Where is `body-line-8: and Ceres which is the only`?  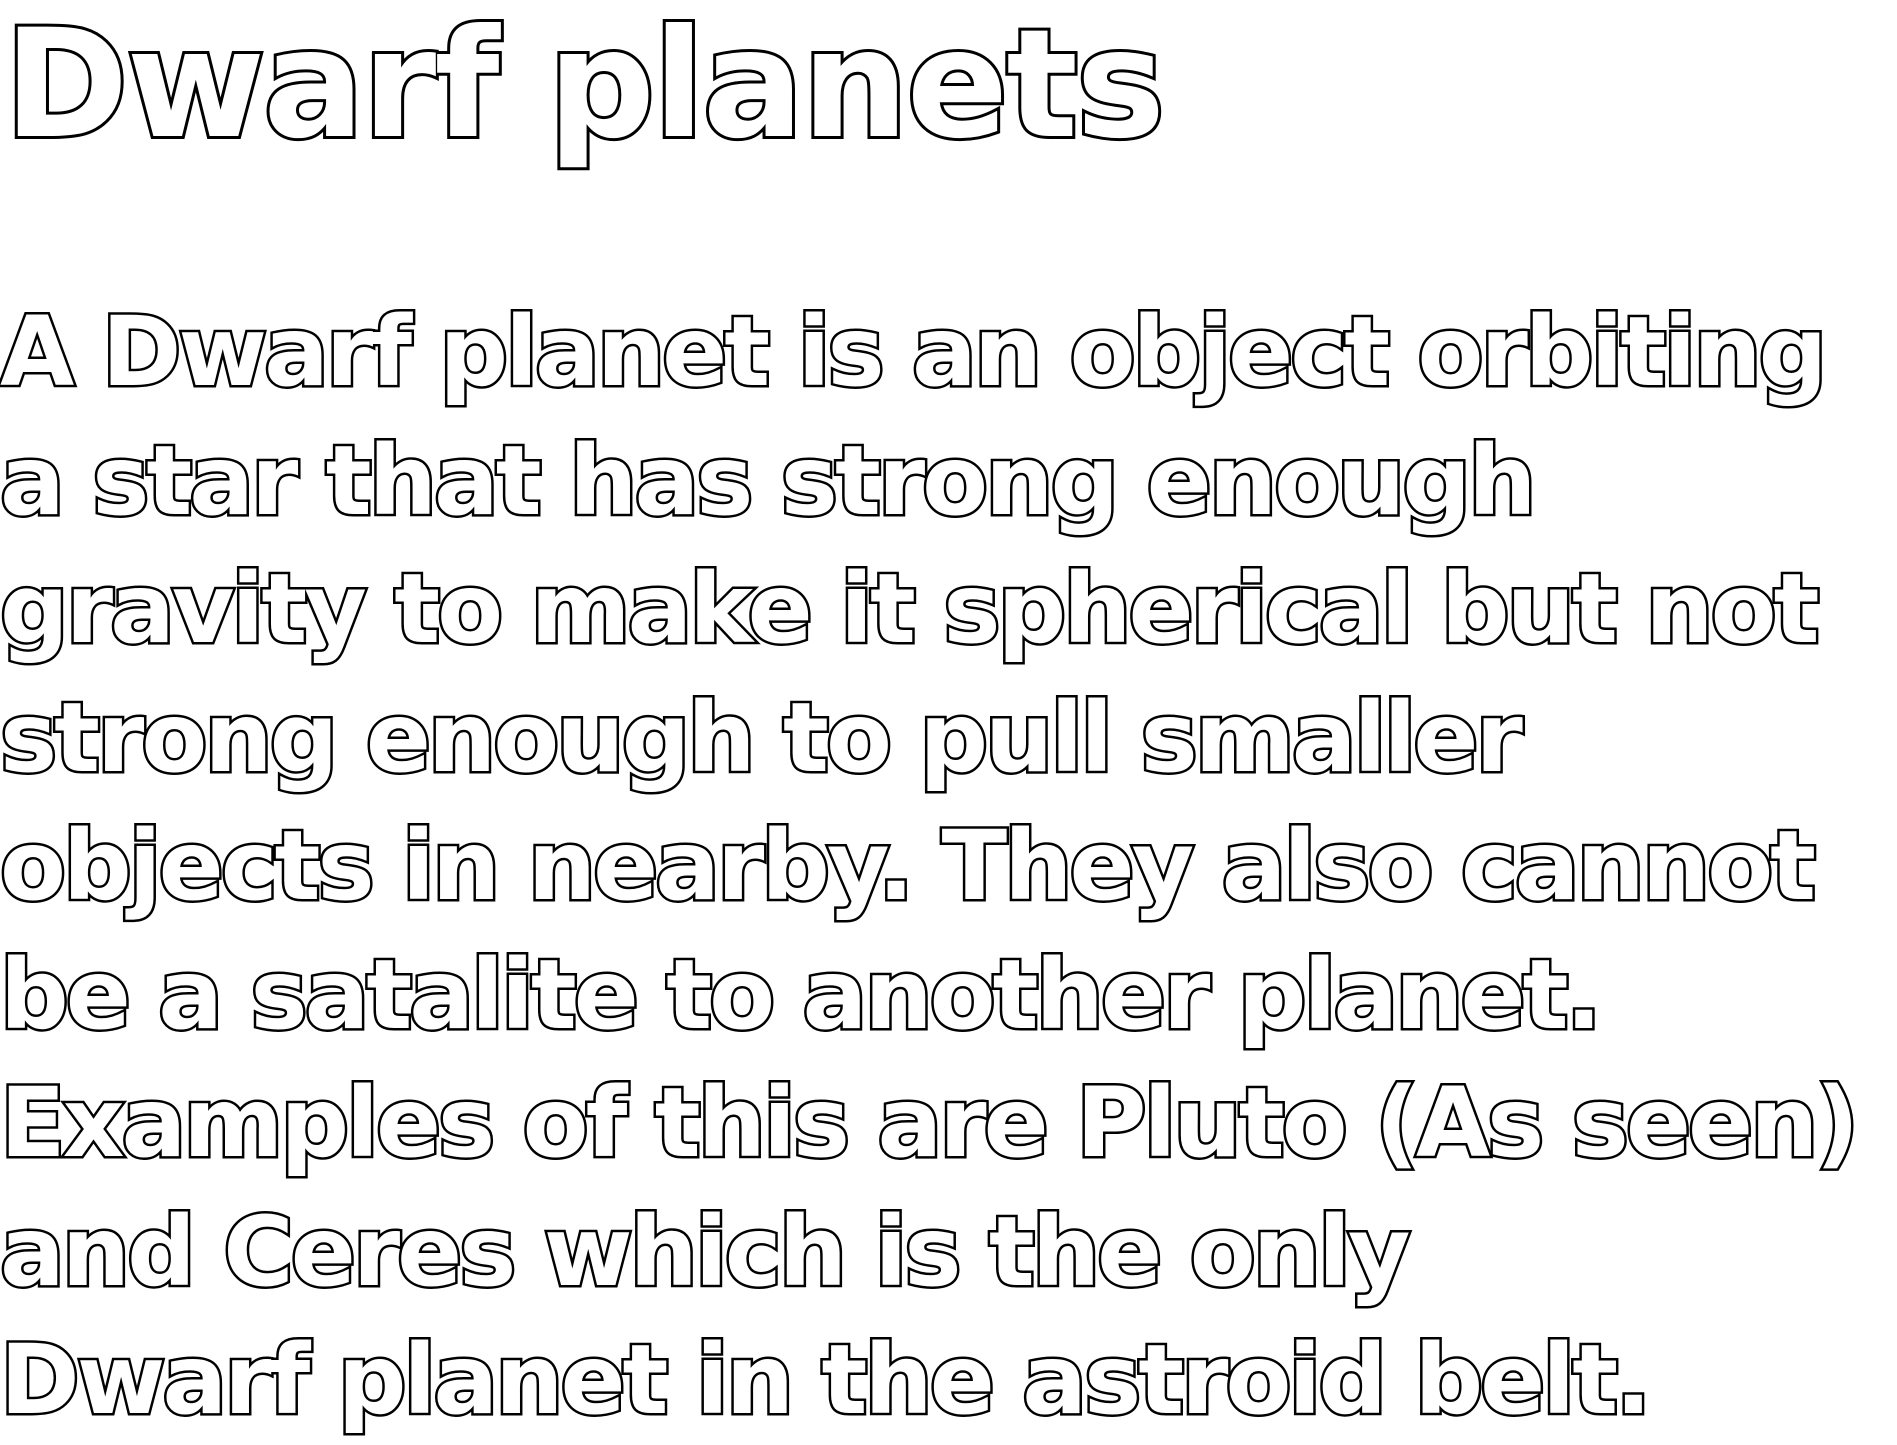 body-line-8: and Ceres which is the only is located at coordinates (706, 1251).